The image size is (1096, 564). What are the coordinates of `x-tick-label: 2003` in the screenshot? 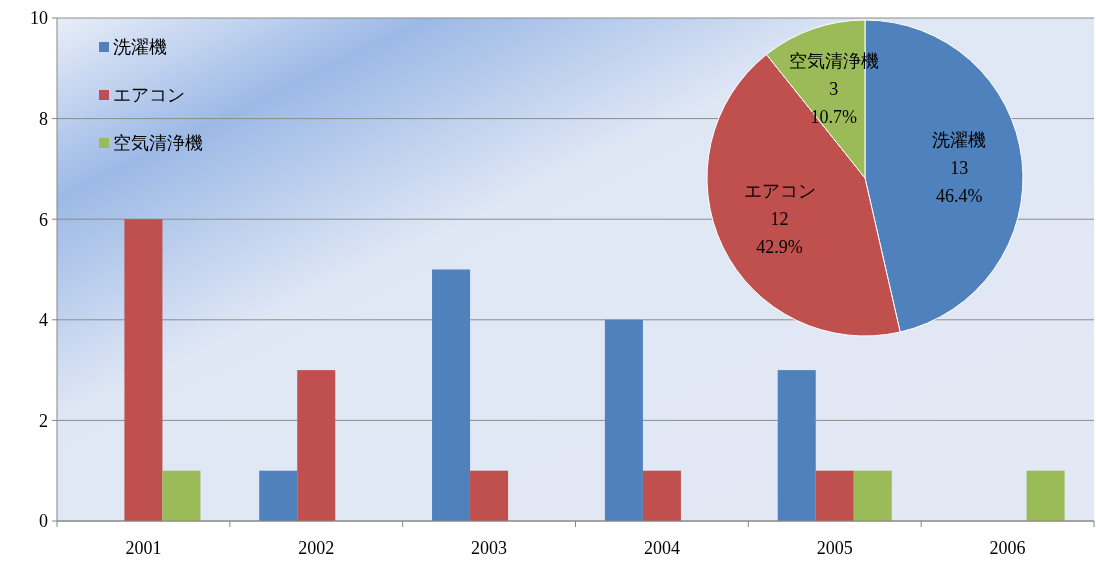 It's located at (489, 548).